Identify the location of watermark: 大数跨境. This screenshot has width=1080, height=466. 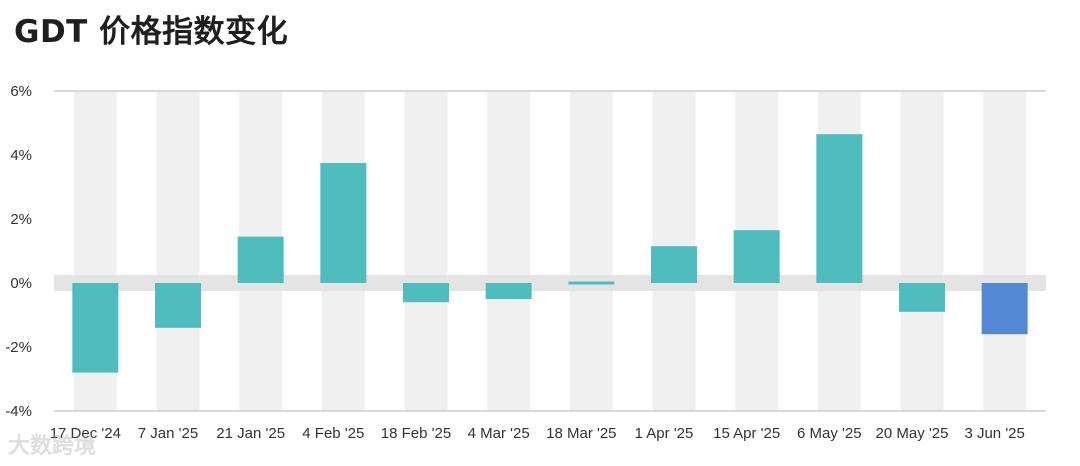
(52, 446).